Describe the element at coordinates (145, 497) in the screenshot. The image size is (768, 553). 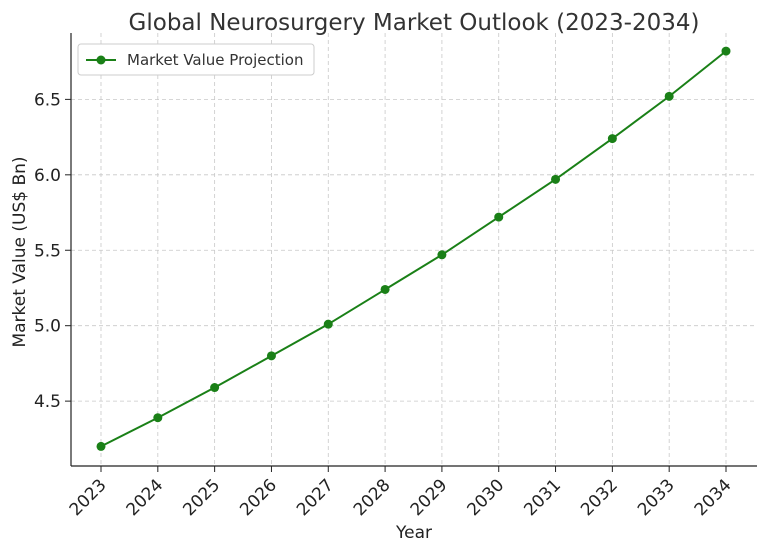
I see `x-tick-label: 2024` at that location.